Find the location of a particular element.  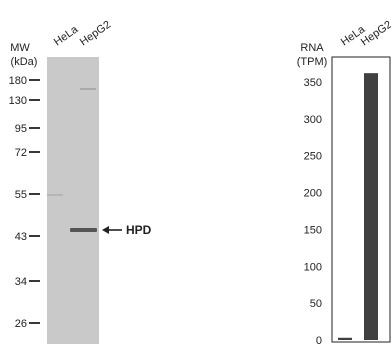

rna-ytick-200: 200 is located at coordinates (313, 194).